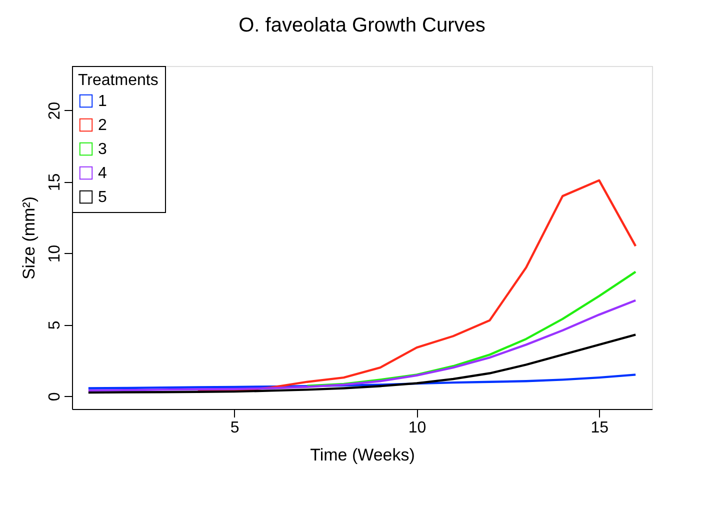  What do you see at coordinates (29, 238) in the screenshot?
I see `y-axis-title: Size (mm²)` at bounding box center [29, 238].